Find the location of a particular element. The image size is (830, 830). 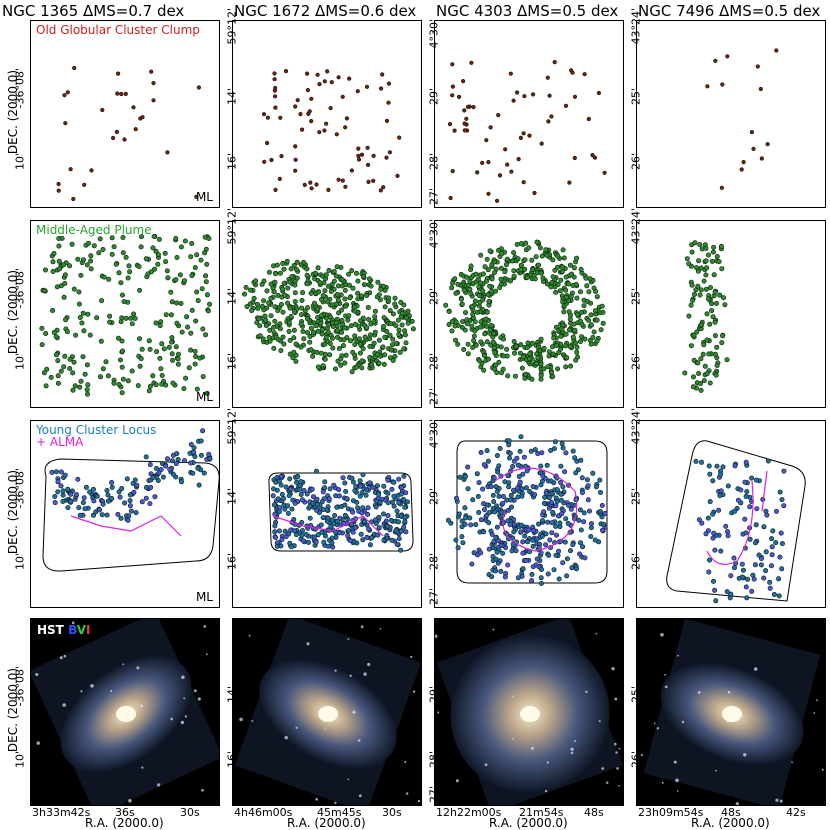

galaxy-nucleus is located at coordinates (530, 714).